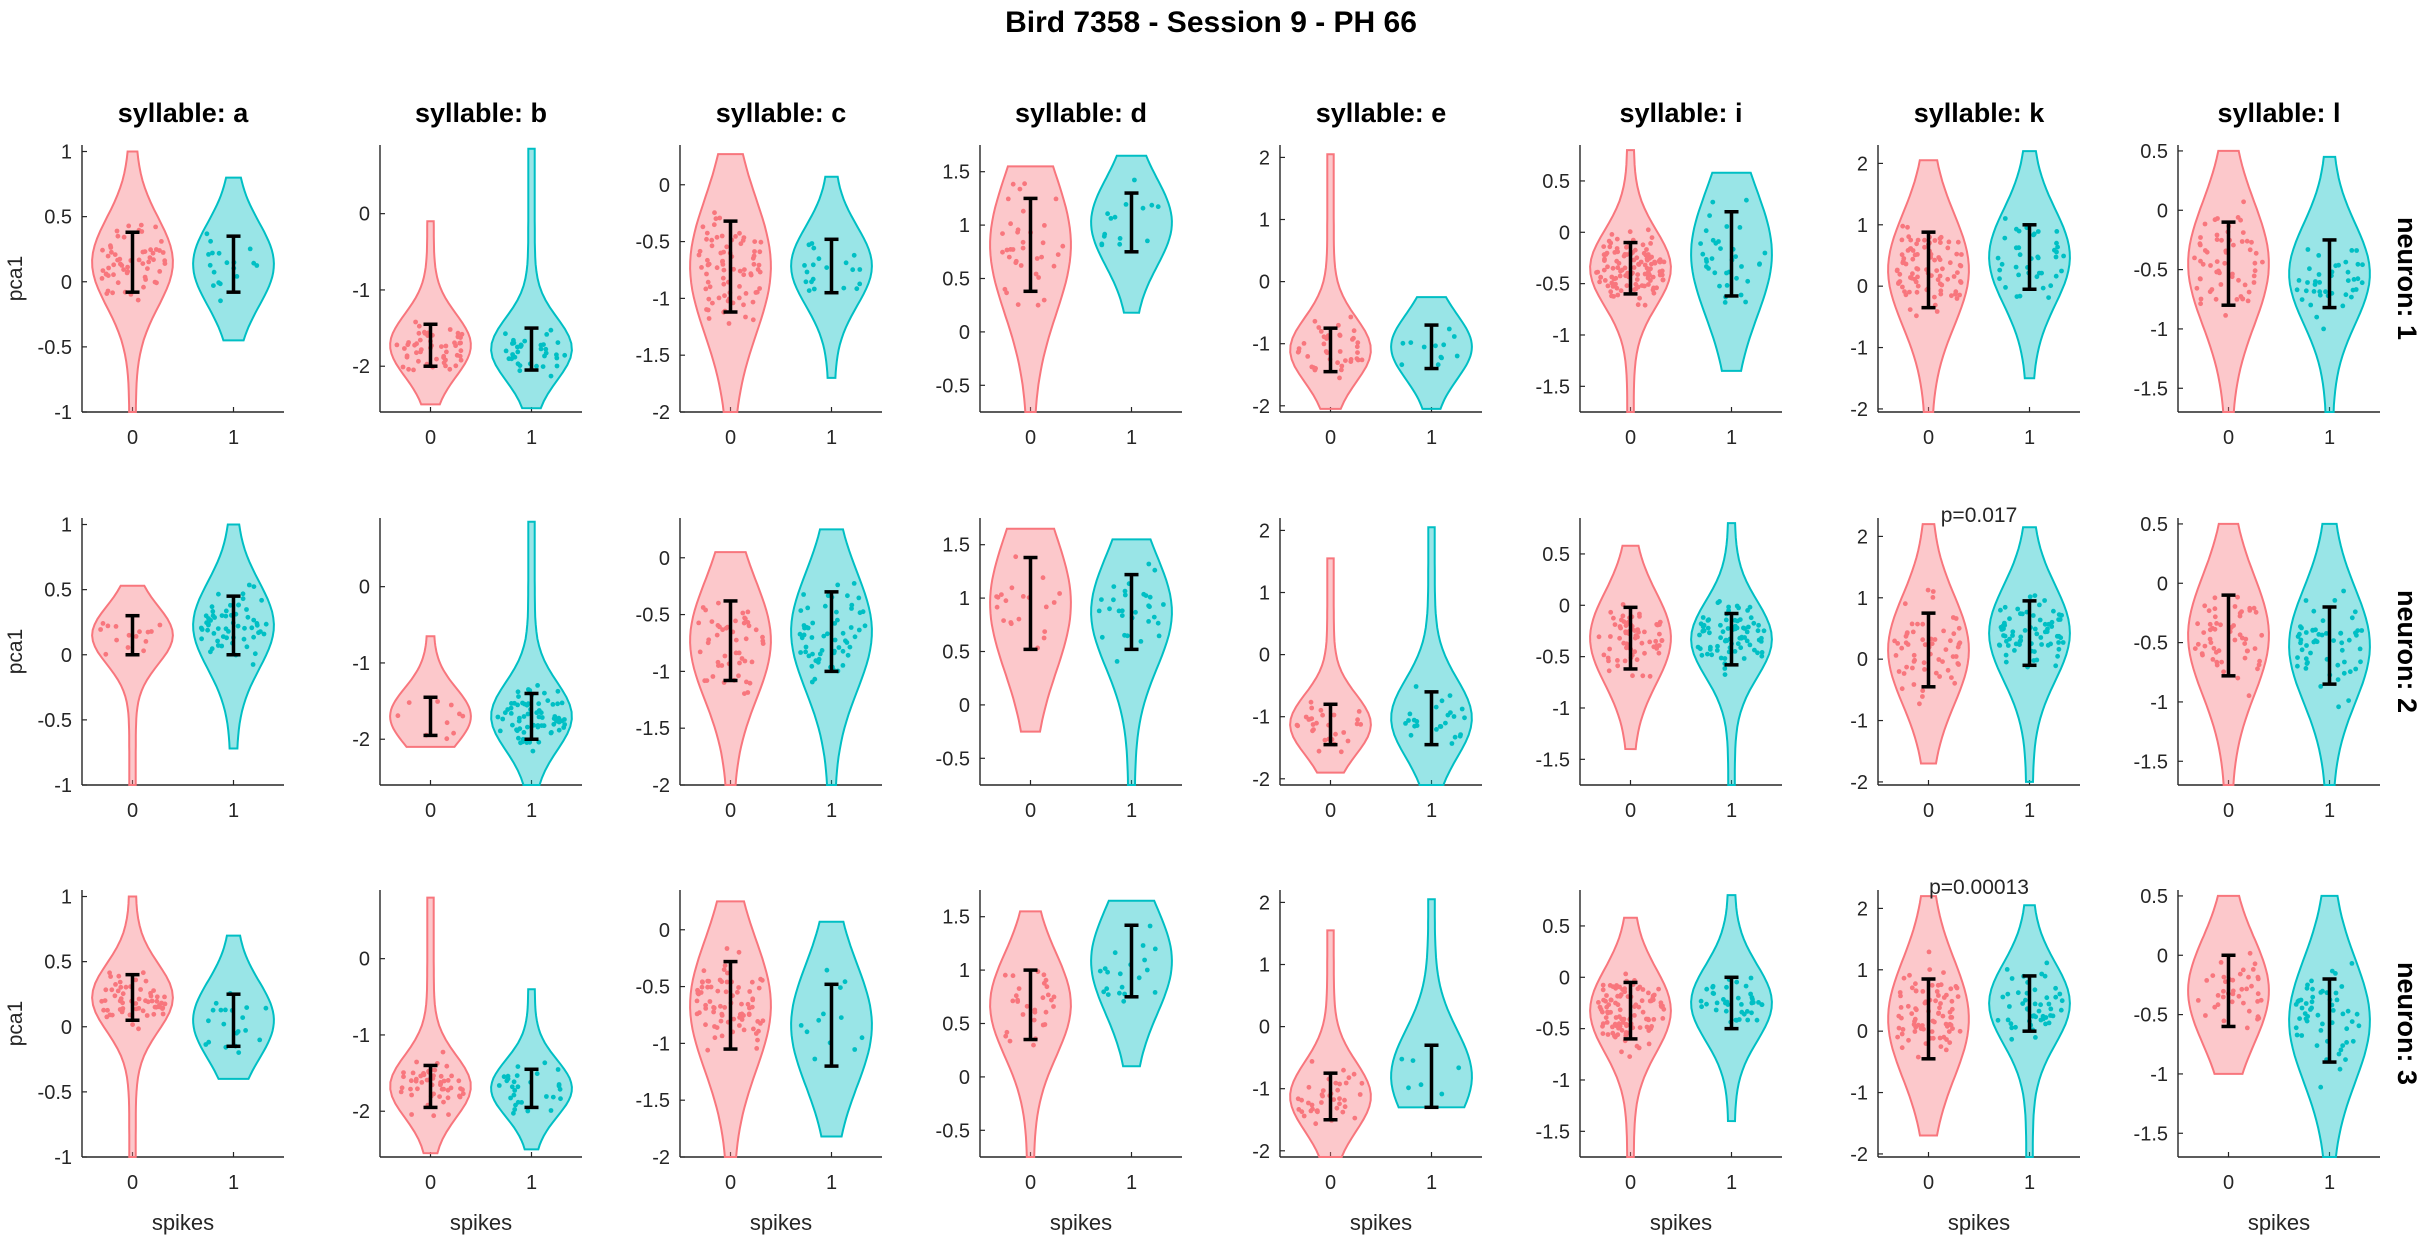  What do you see at coordinates (1264, 966) in the screenshot?
I see `y-tick-label: 1` at bounding box center [1264, 966].